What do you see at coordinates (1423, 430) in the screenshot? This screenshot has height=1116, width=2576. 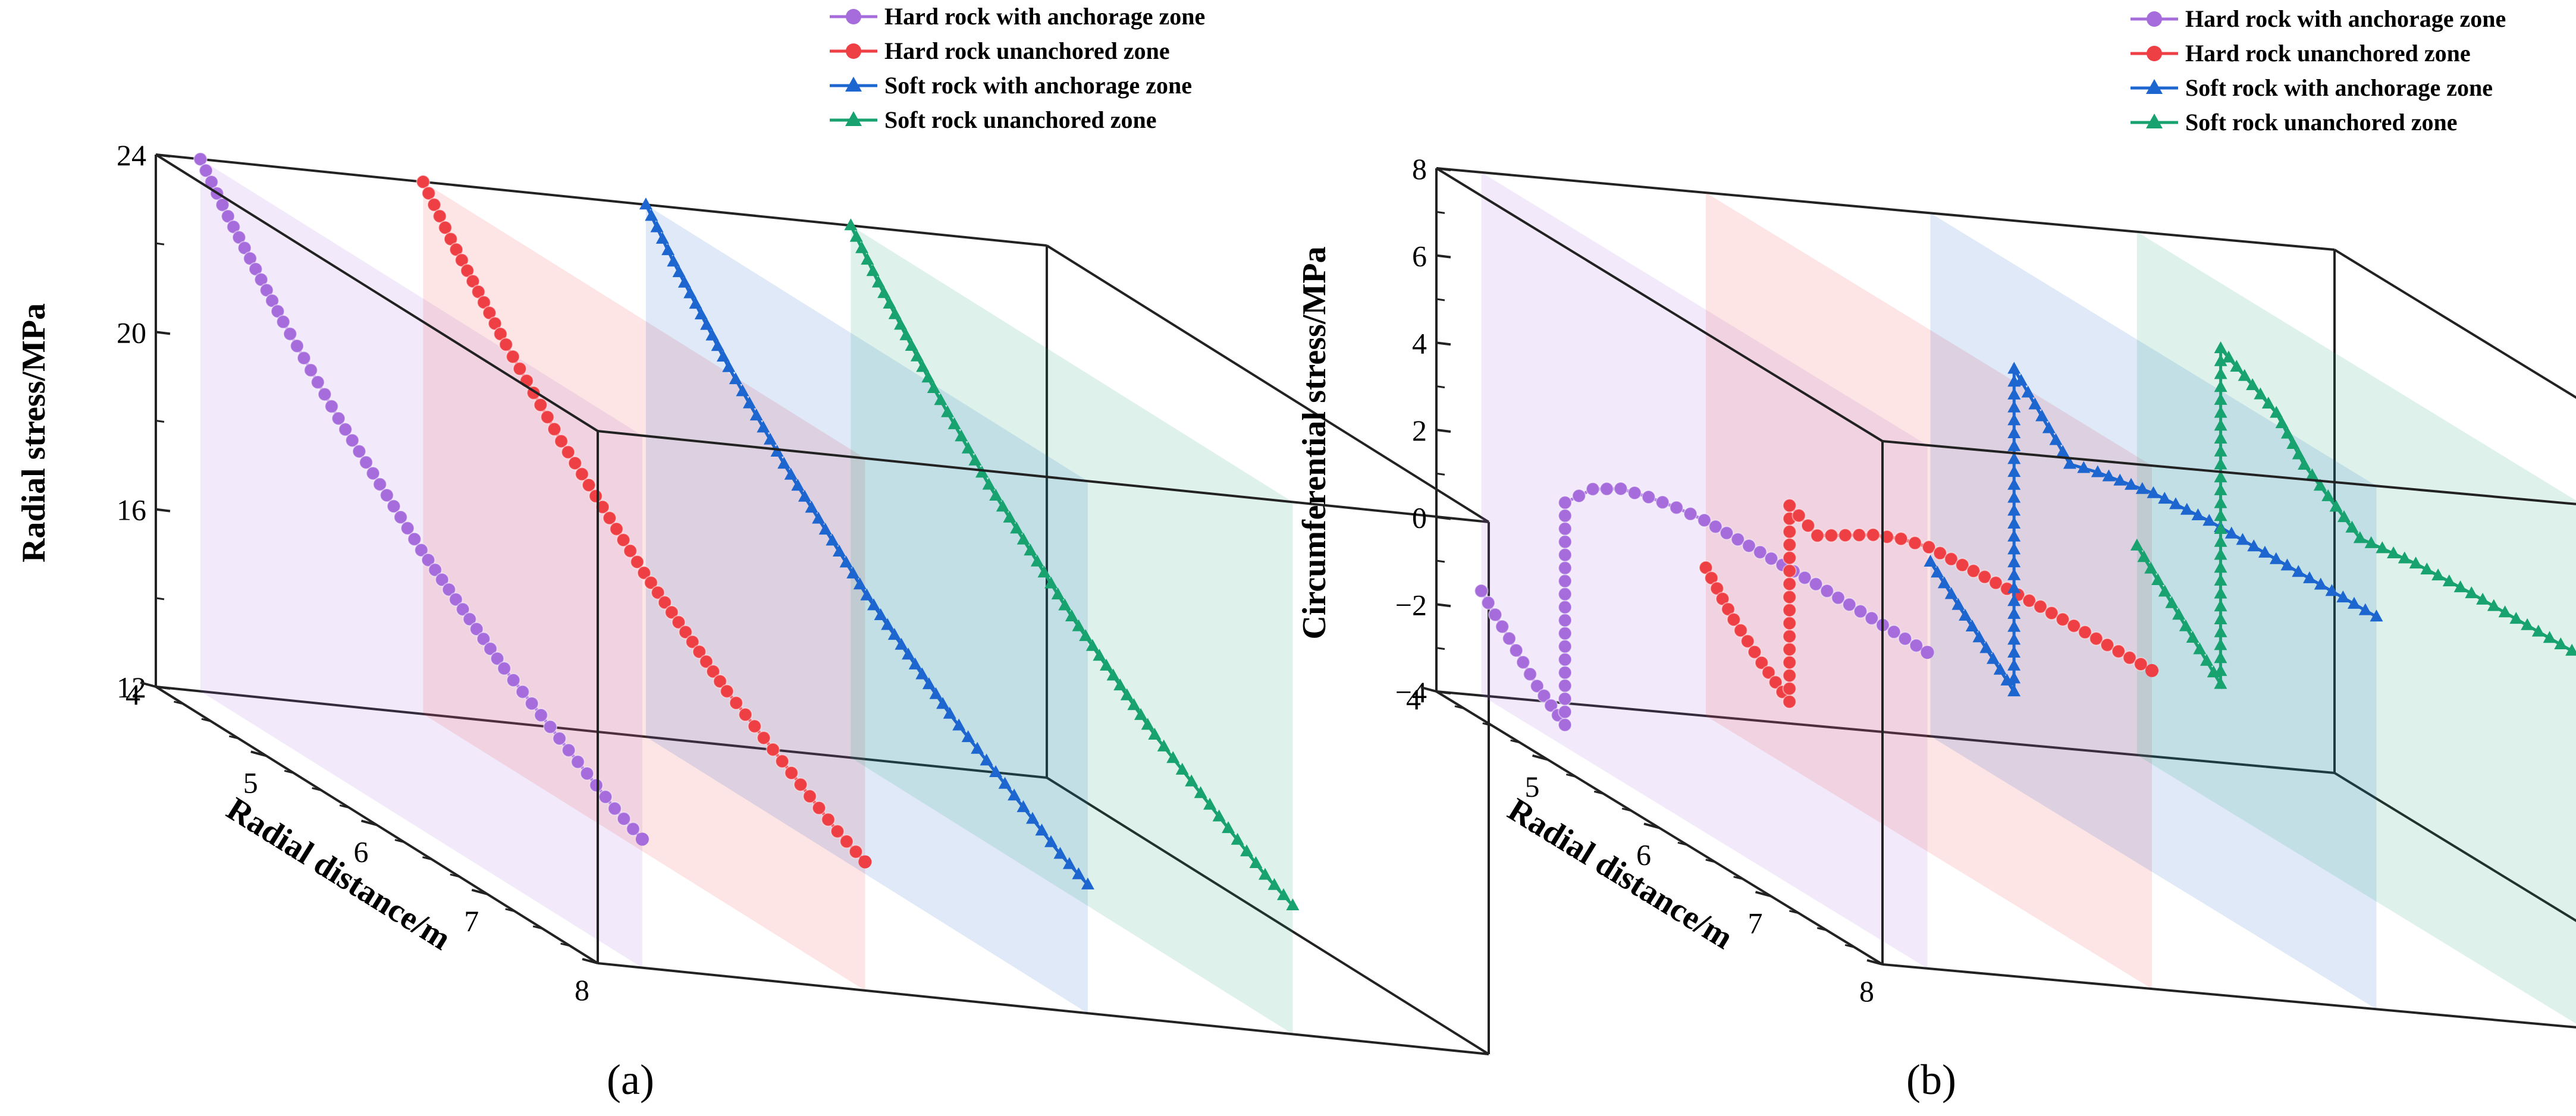 I see `panel-b-y-ticks: −4 −2 0 2 4 6 8` at bounding box center [1423, 430].